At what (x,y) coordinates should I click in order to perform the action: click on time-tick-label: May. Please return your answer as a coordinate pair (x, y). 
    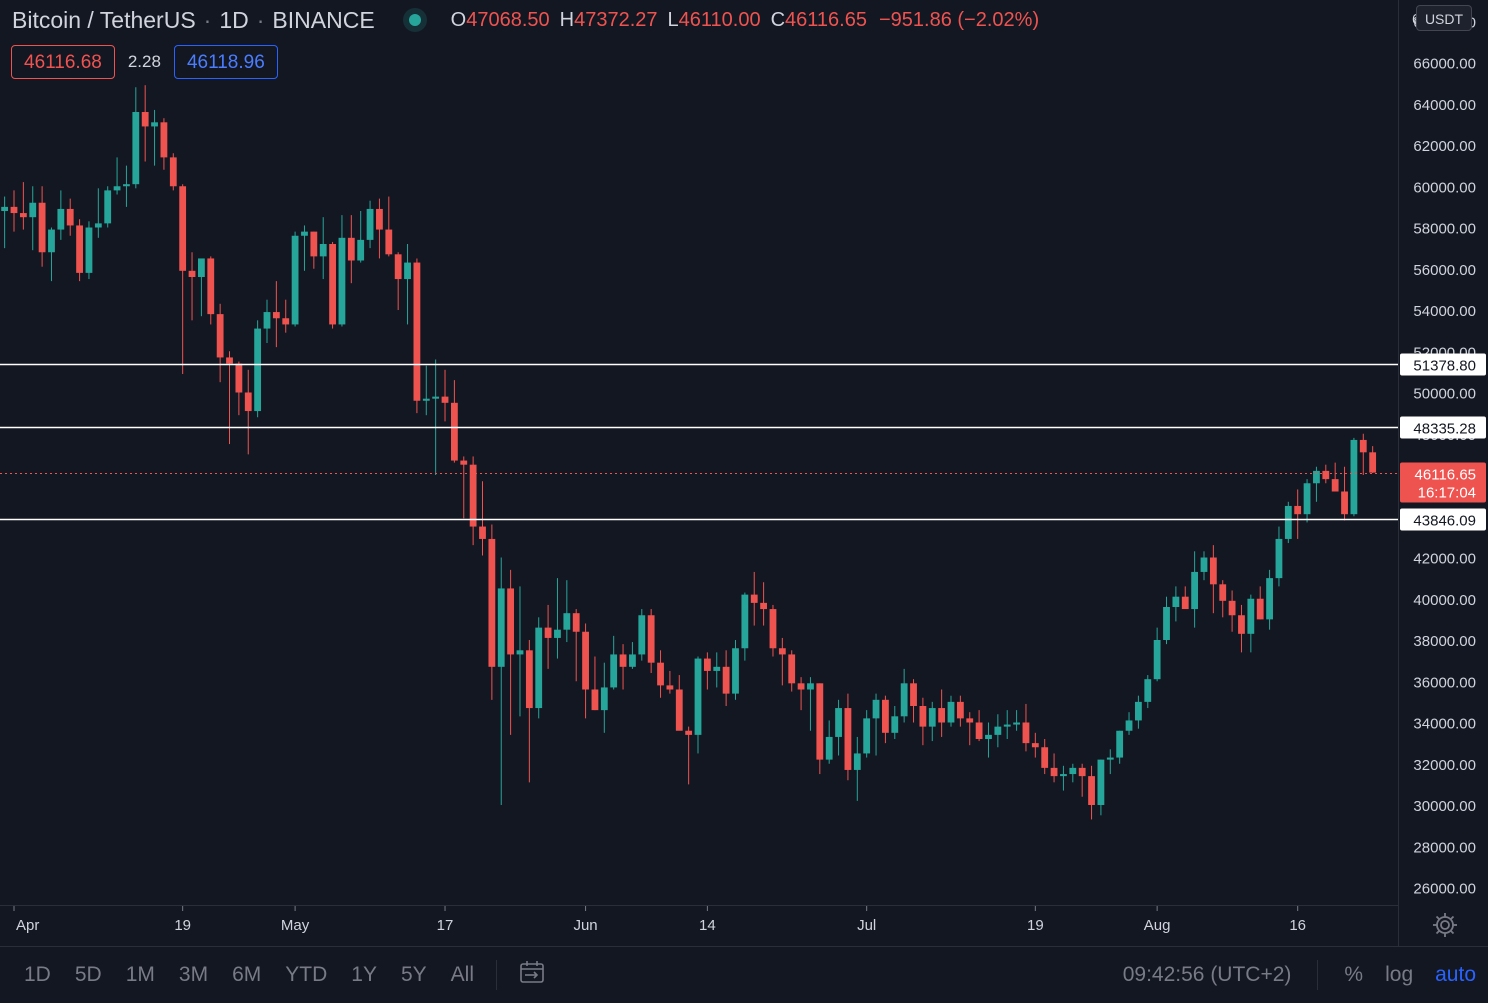
    Looking at the image, I should click on (295, 925).